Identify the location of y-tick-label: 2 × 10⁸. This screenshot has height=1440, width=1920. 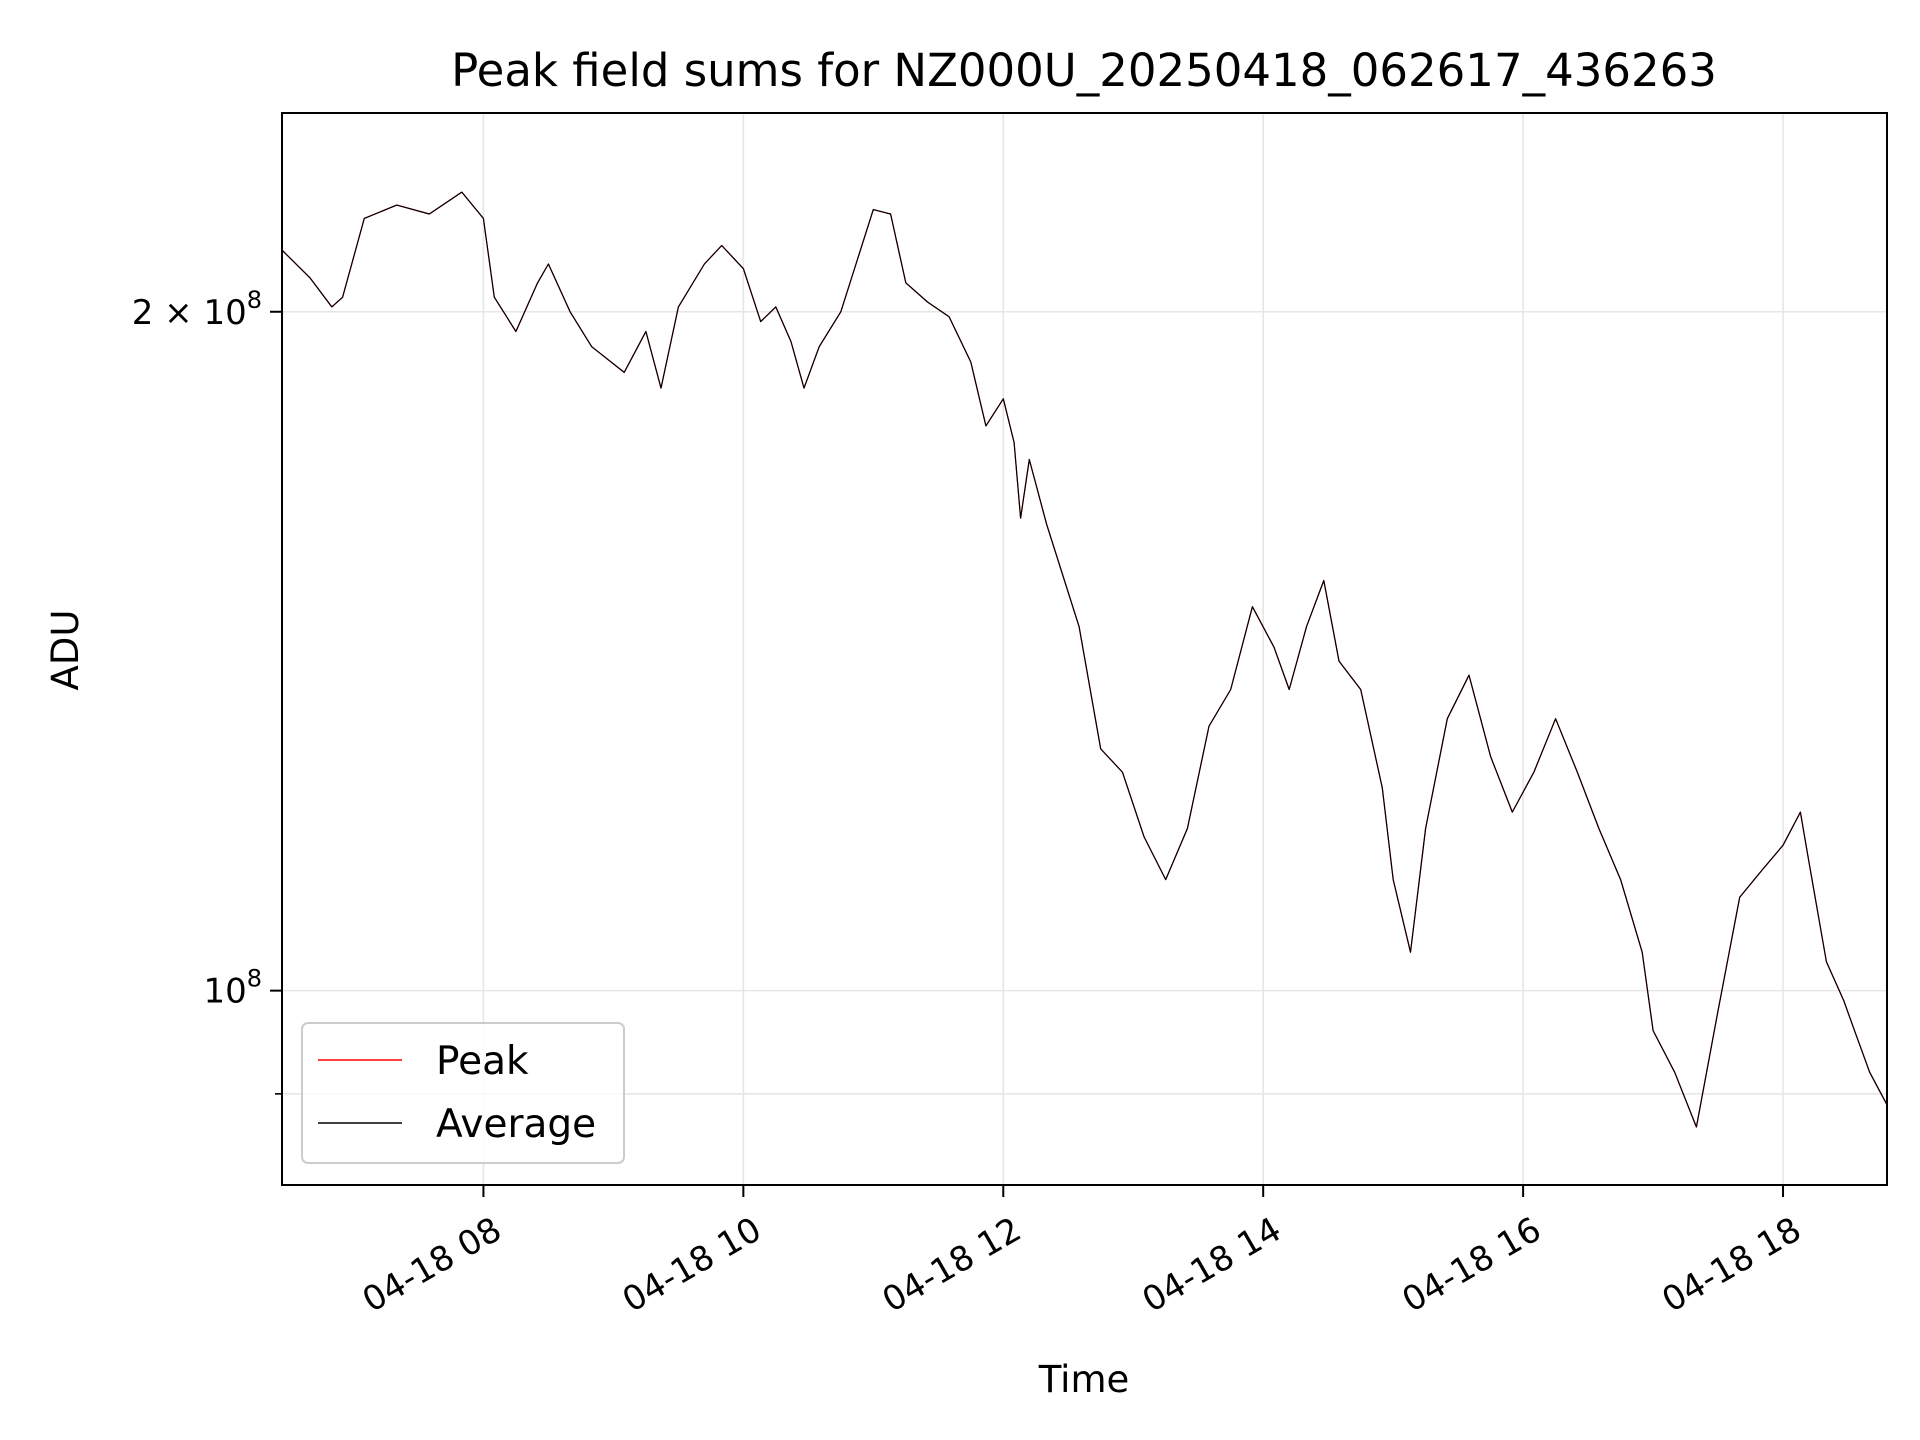
(197, 309).